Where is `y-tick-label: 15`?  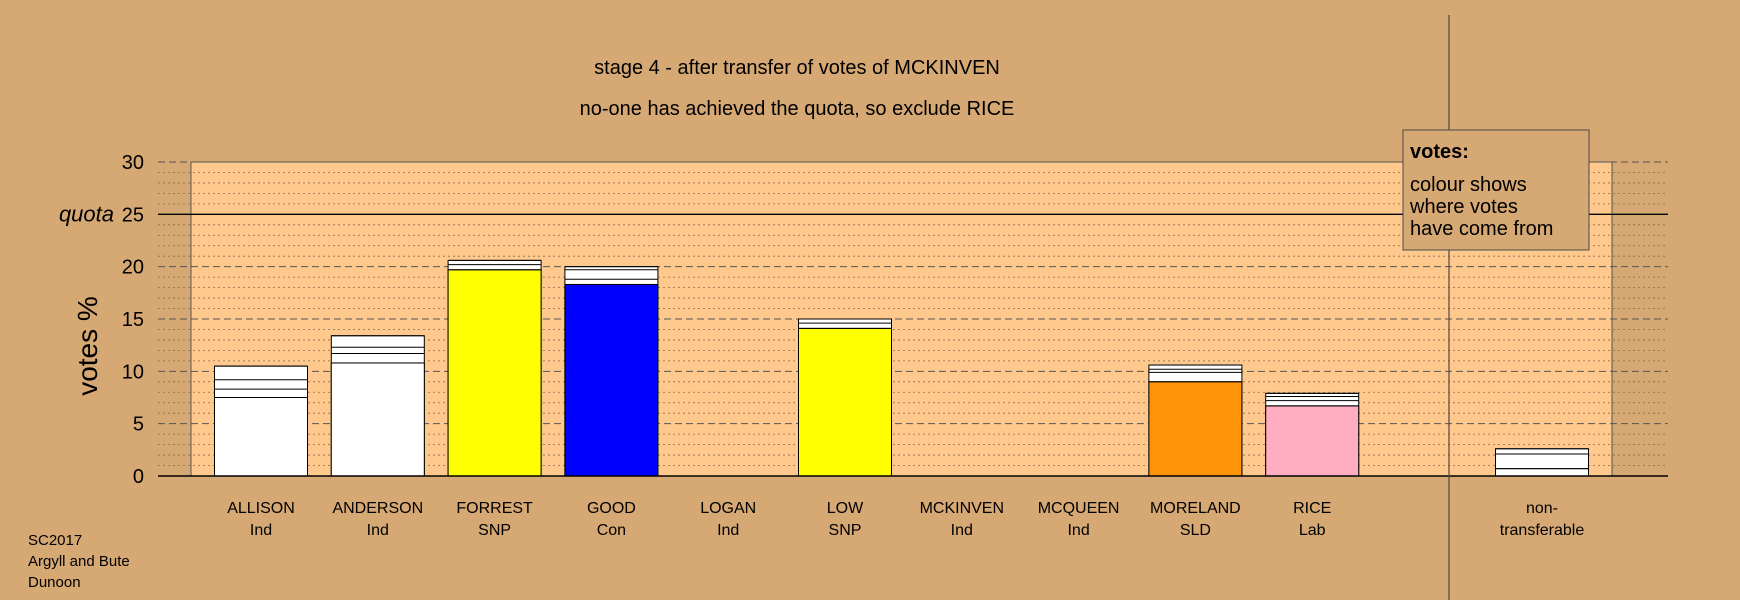 y-tick-label: 15 is located at coordinates (133, 320).